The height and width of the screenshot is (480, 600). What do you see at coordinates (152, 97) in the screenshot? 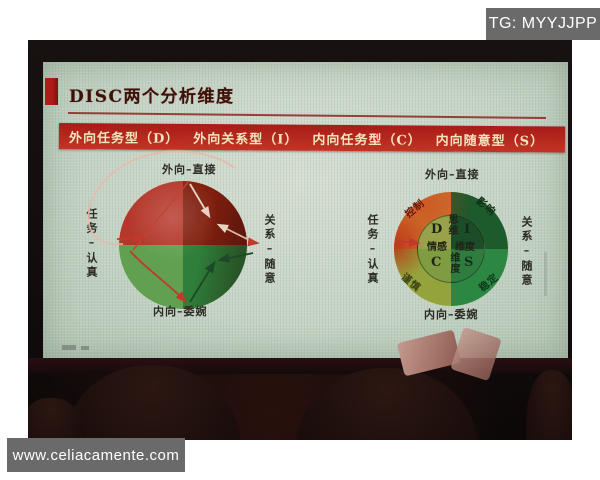
I see `slide-title: DISC两个分析维度` at bounding box center [152, 97].